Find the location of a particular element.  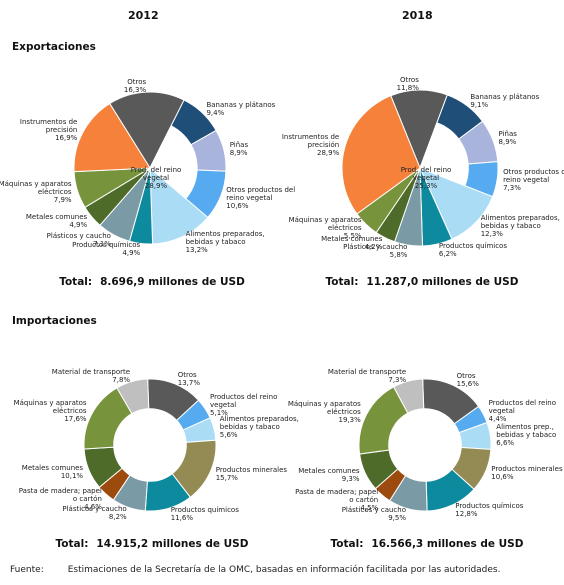

slice-label: Metales comunes 4,9% is located at coordinates (44, 221).